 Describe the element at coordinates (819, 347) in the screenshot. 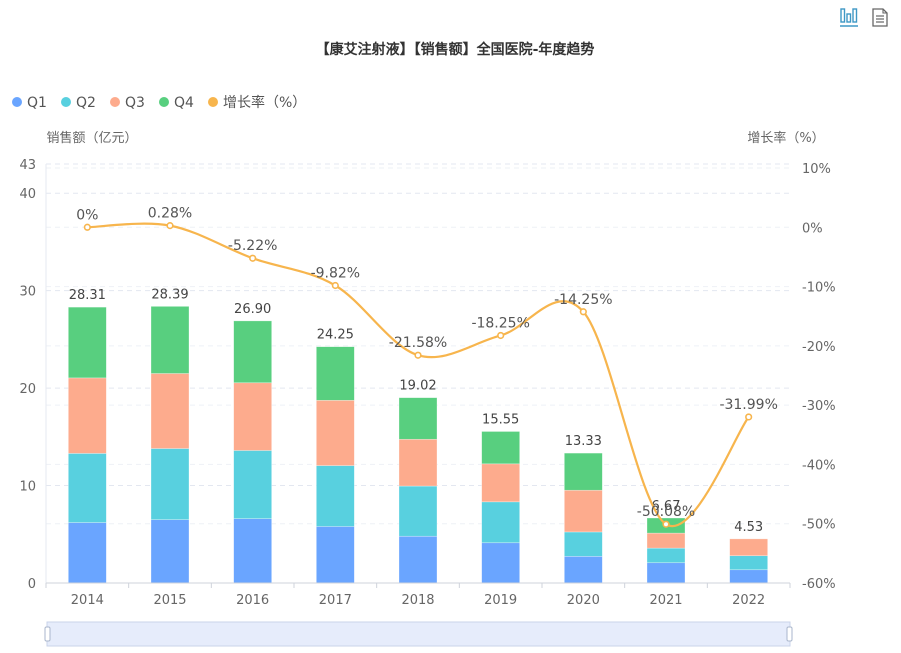

I see `y2-tick-label: -20%` at that location.